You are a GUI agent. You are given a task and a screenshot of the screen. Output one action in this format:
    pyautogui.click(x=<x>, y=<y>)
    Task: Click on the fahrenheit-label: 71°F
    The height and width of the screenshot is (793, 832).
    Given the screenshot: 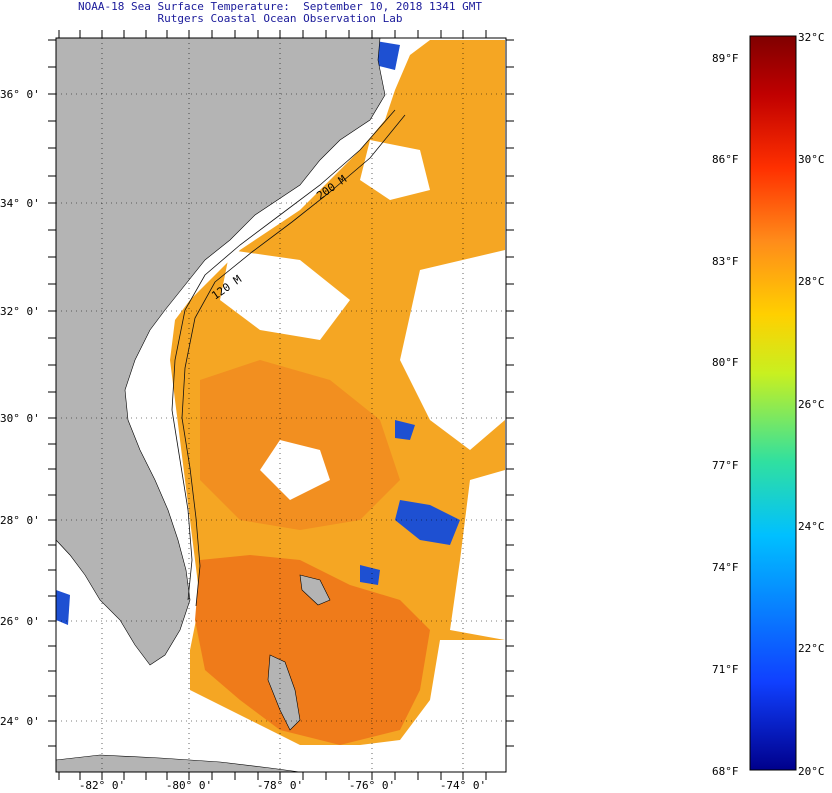 What is the action you would take?
    pyautogui.click(x=725, y=669)
    